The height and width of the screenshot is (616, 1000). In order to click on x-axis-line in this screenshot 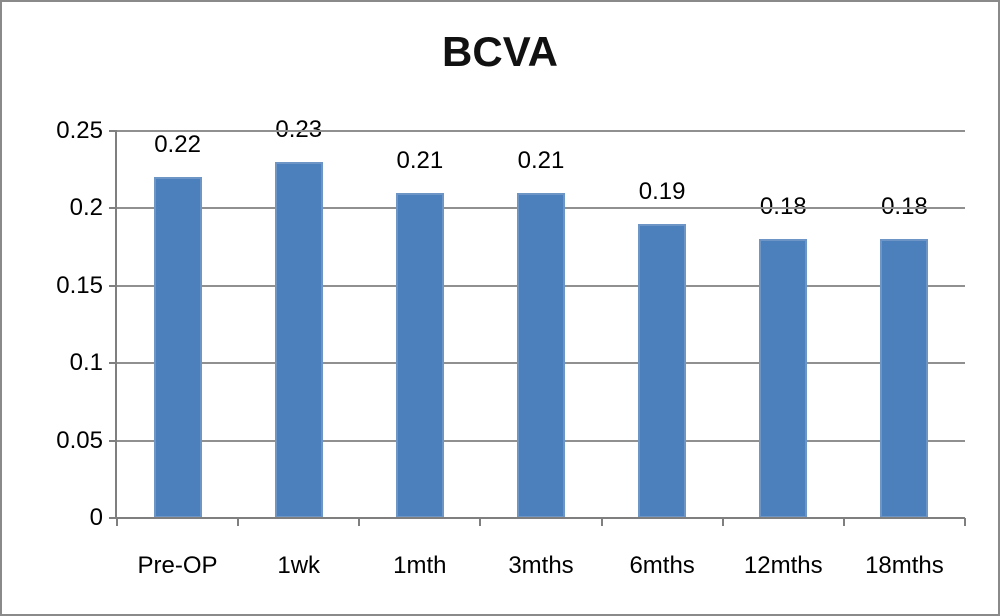, I will do `click(537, 518)`.